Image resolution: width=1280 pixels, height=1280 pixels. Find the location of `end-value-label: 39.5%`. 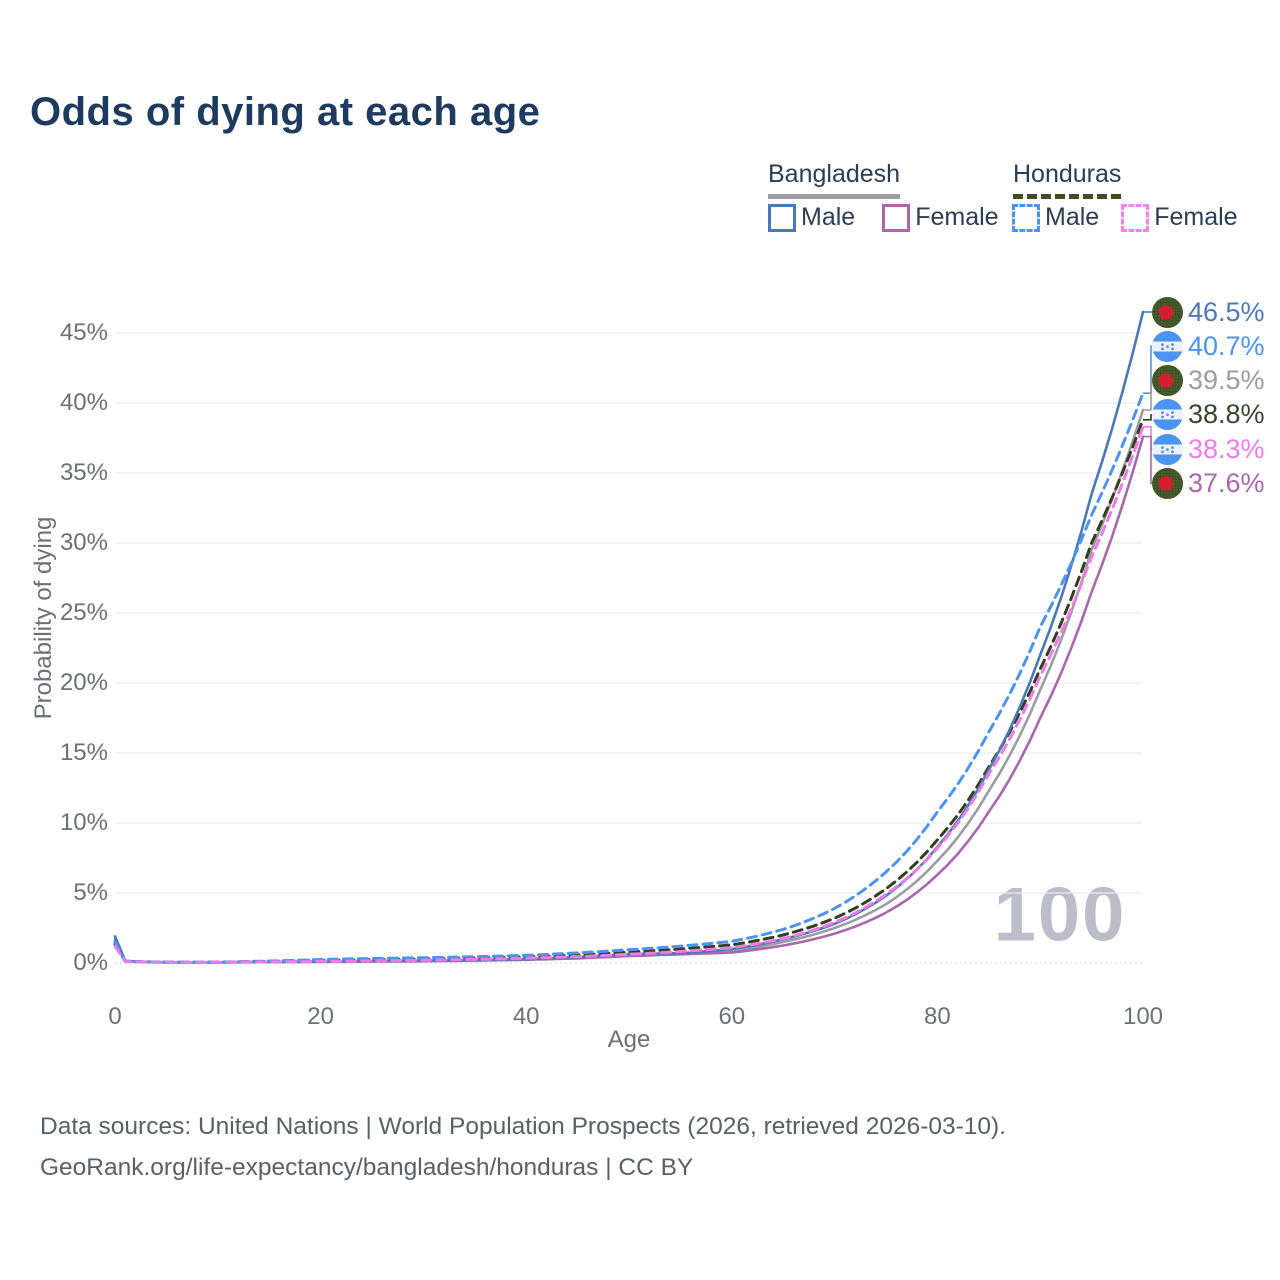

end-value-label: 39.5% is located at coordinates (1226, 380).